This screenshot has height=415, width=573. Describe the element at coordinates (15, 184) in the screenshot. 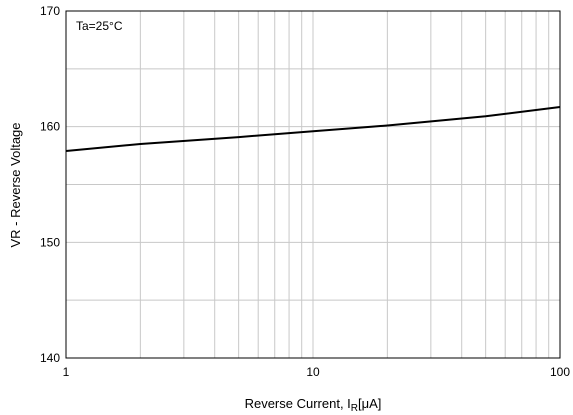

I see `y-axis-label: VR - Reverse Voltage` at that location.